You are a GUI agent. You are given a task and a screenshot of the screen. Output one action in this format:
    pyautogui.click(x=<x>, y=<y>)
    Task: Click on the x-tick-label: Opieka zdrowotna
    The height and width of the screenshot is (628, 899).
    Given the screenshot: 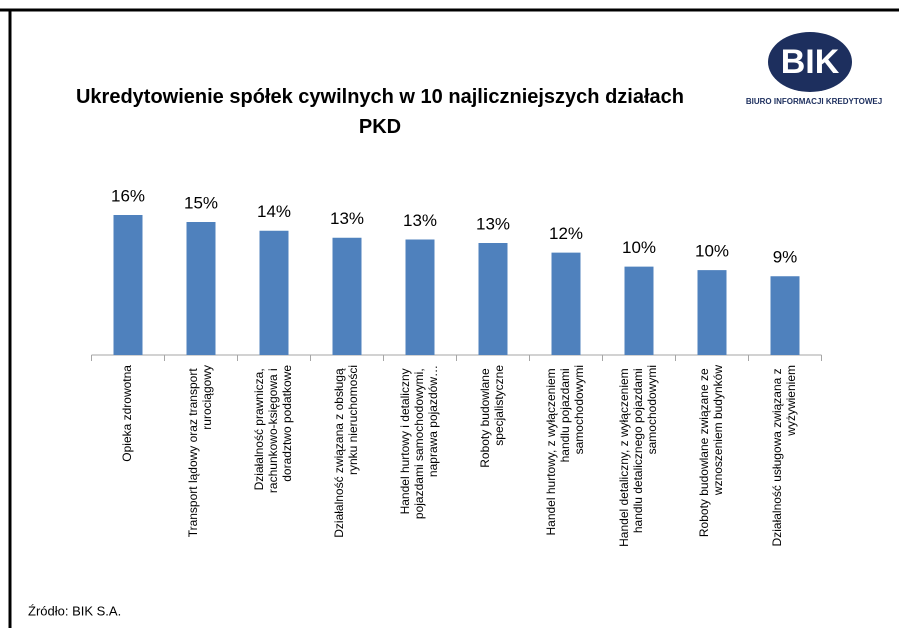 What is the action you would take?
    pyautogui.click(x=127, y=413)
    